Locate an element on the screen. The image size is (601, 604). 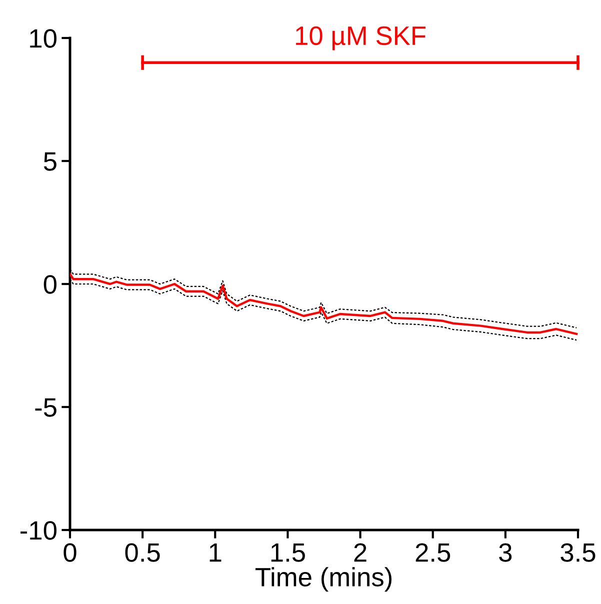
x-tick-label: 0.5 is located at coordinates (142, 552).